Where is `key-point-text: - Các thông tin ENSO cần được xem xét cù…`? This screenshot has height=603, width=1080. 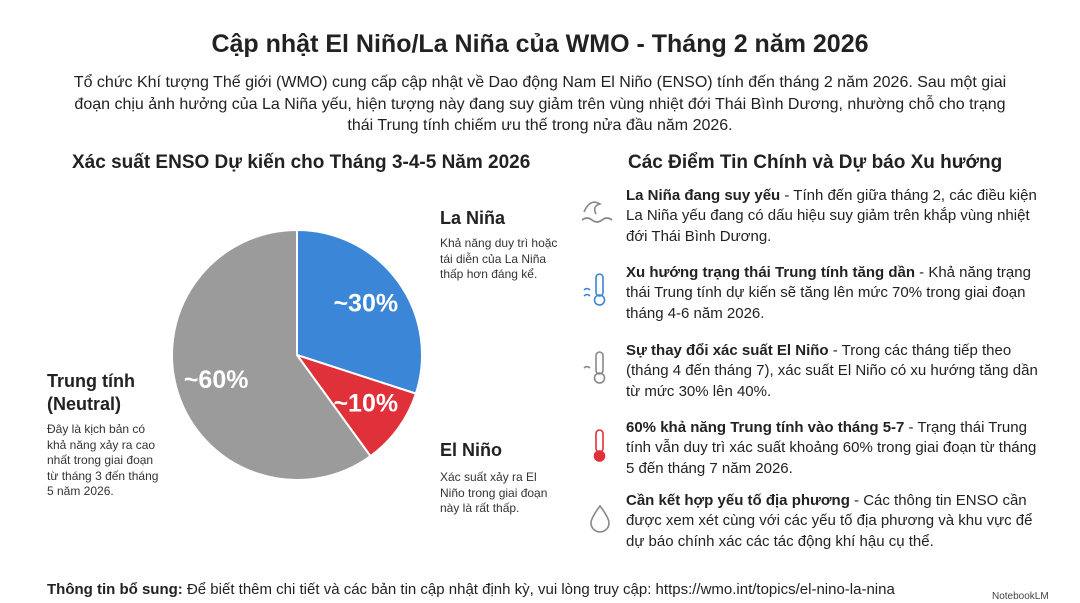 key-point-text: - Các thông tin ENSO cần được xem xét cù… is located at coordinates (829, 521).